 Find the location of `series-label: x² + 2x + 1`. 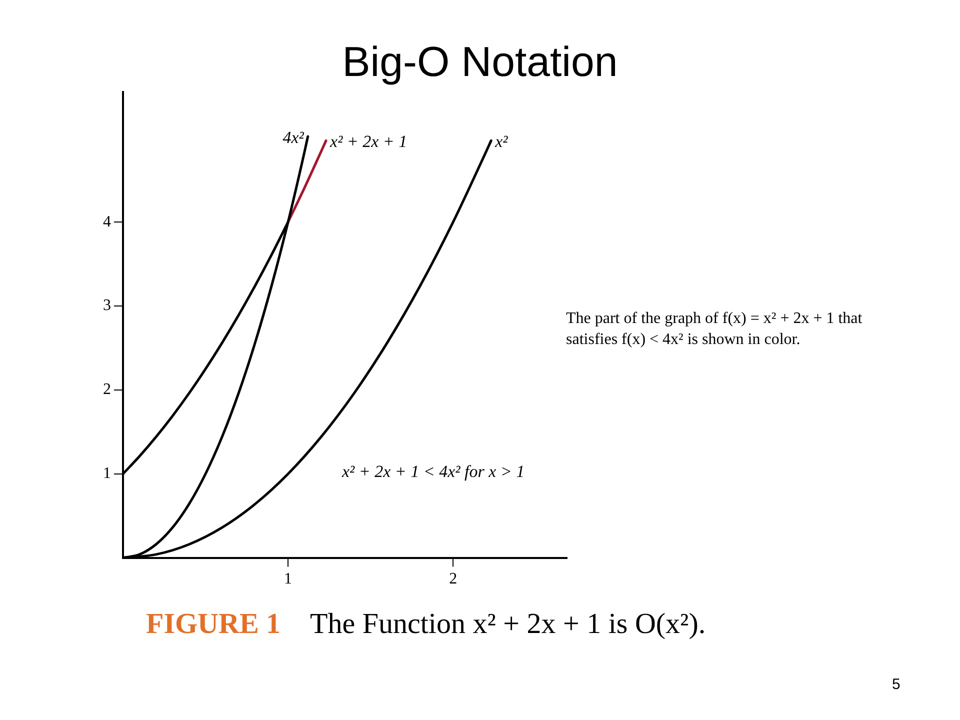

series-label: x² + 2x + 1 is located at coordinates (368, 142).